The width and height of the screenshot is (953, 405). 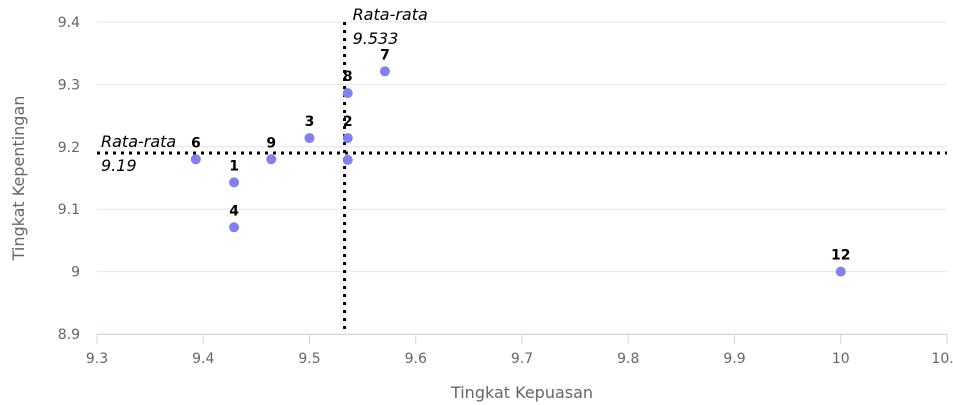 What do you see at coordinates (18, 179) in the screenshot?
I see `y-axis-title: Tingkat Kepentingan` at bounding box center [18, 179].